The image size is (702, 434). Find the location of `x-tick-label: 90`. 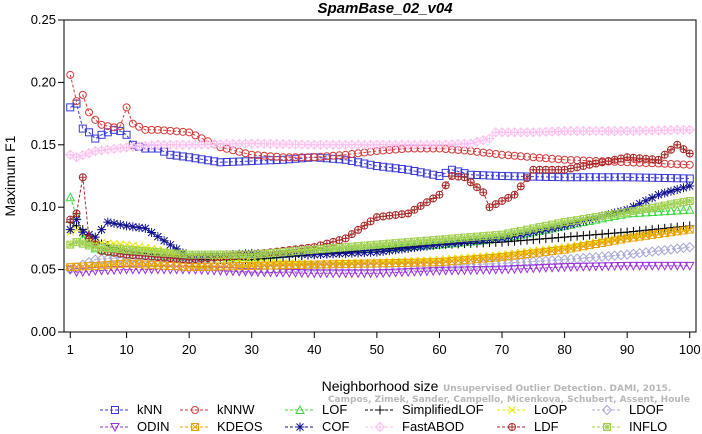

x-tick-label: 90 is located at coordinates (627, 349).